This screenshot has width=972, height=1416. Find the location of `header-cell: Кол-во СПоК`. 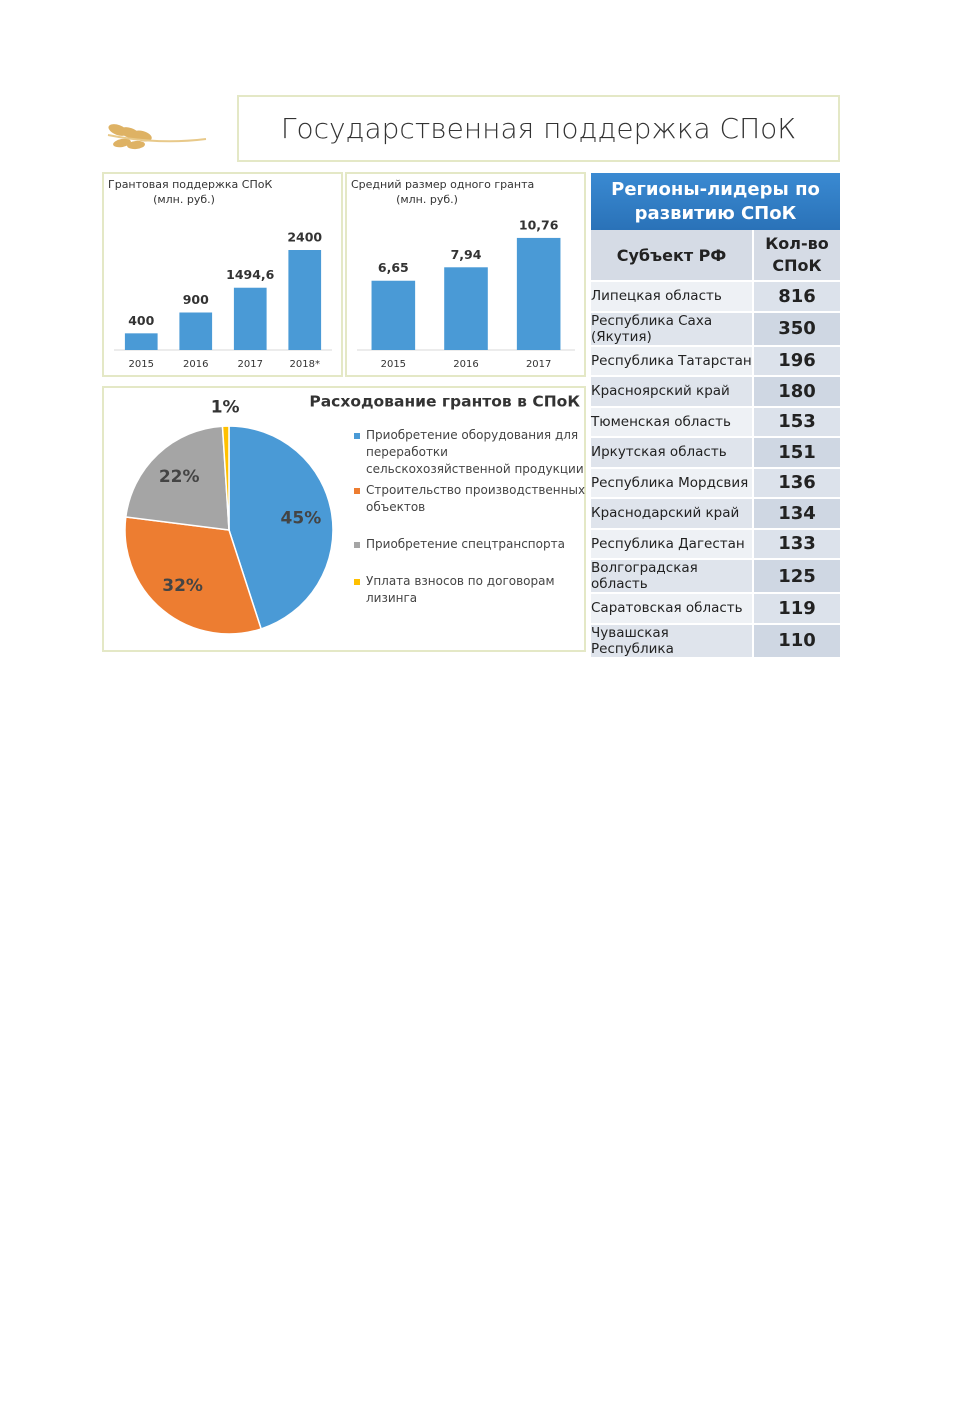

header-cell: Кол-во СПоК is located at coordinates (796, 256).